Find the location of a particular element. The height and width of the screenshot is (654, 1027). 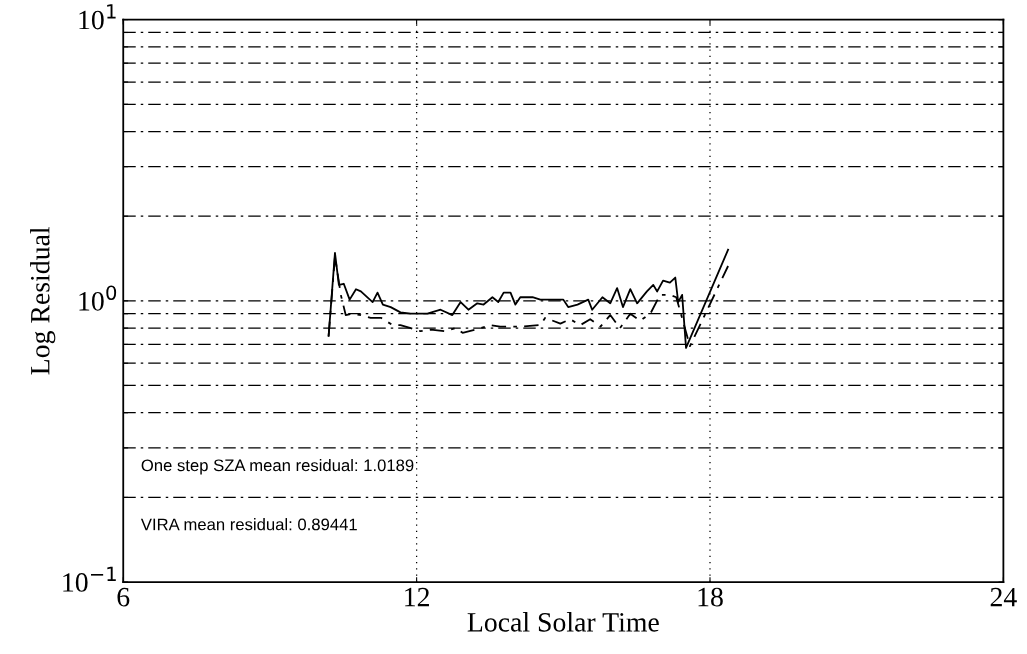

annotation: VIRA mean residual: 0.89441 is located at coordinates (248, 524).